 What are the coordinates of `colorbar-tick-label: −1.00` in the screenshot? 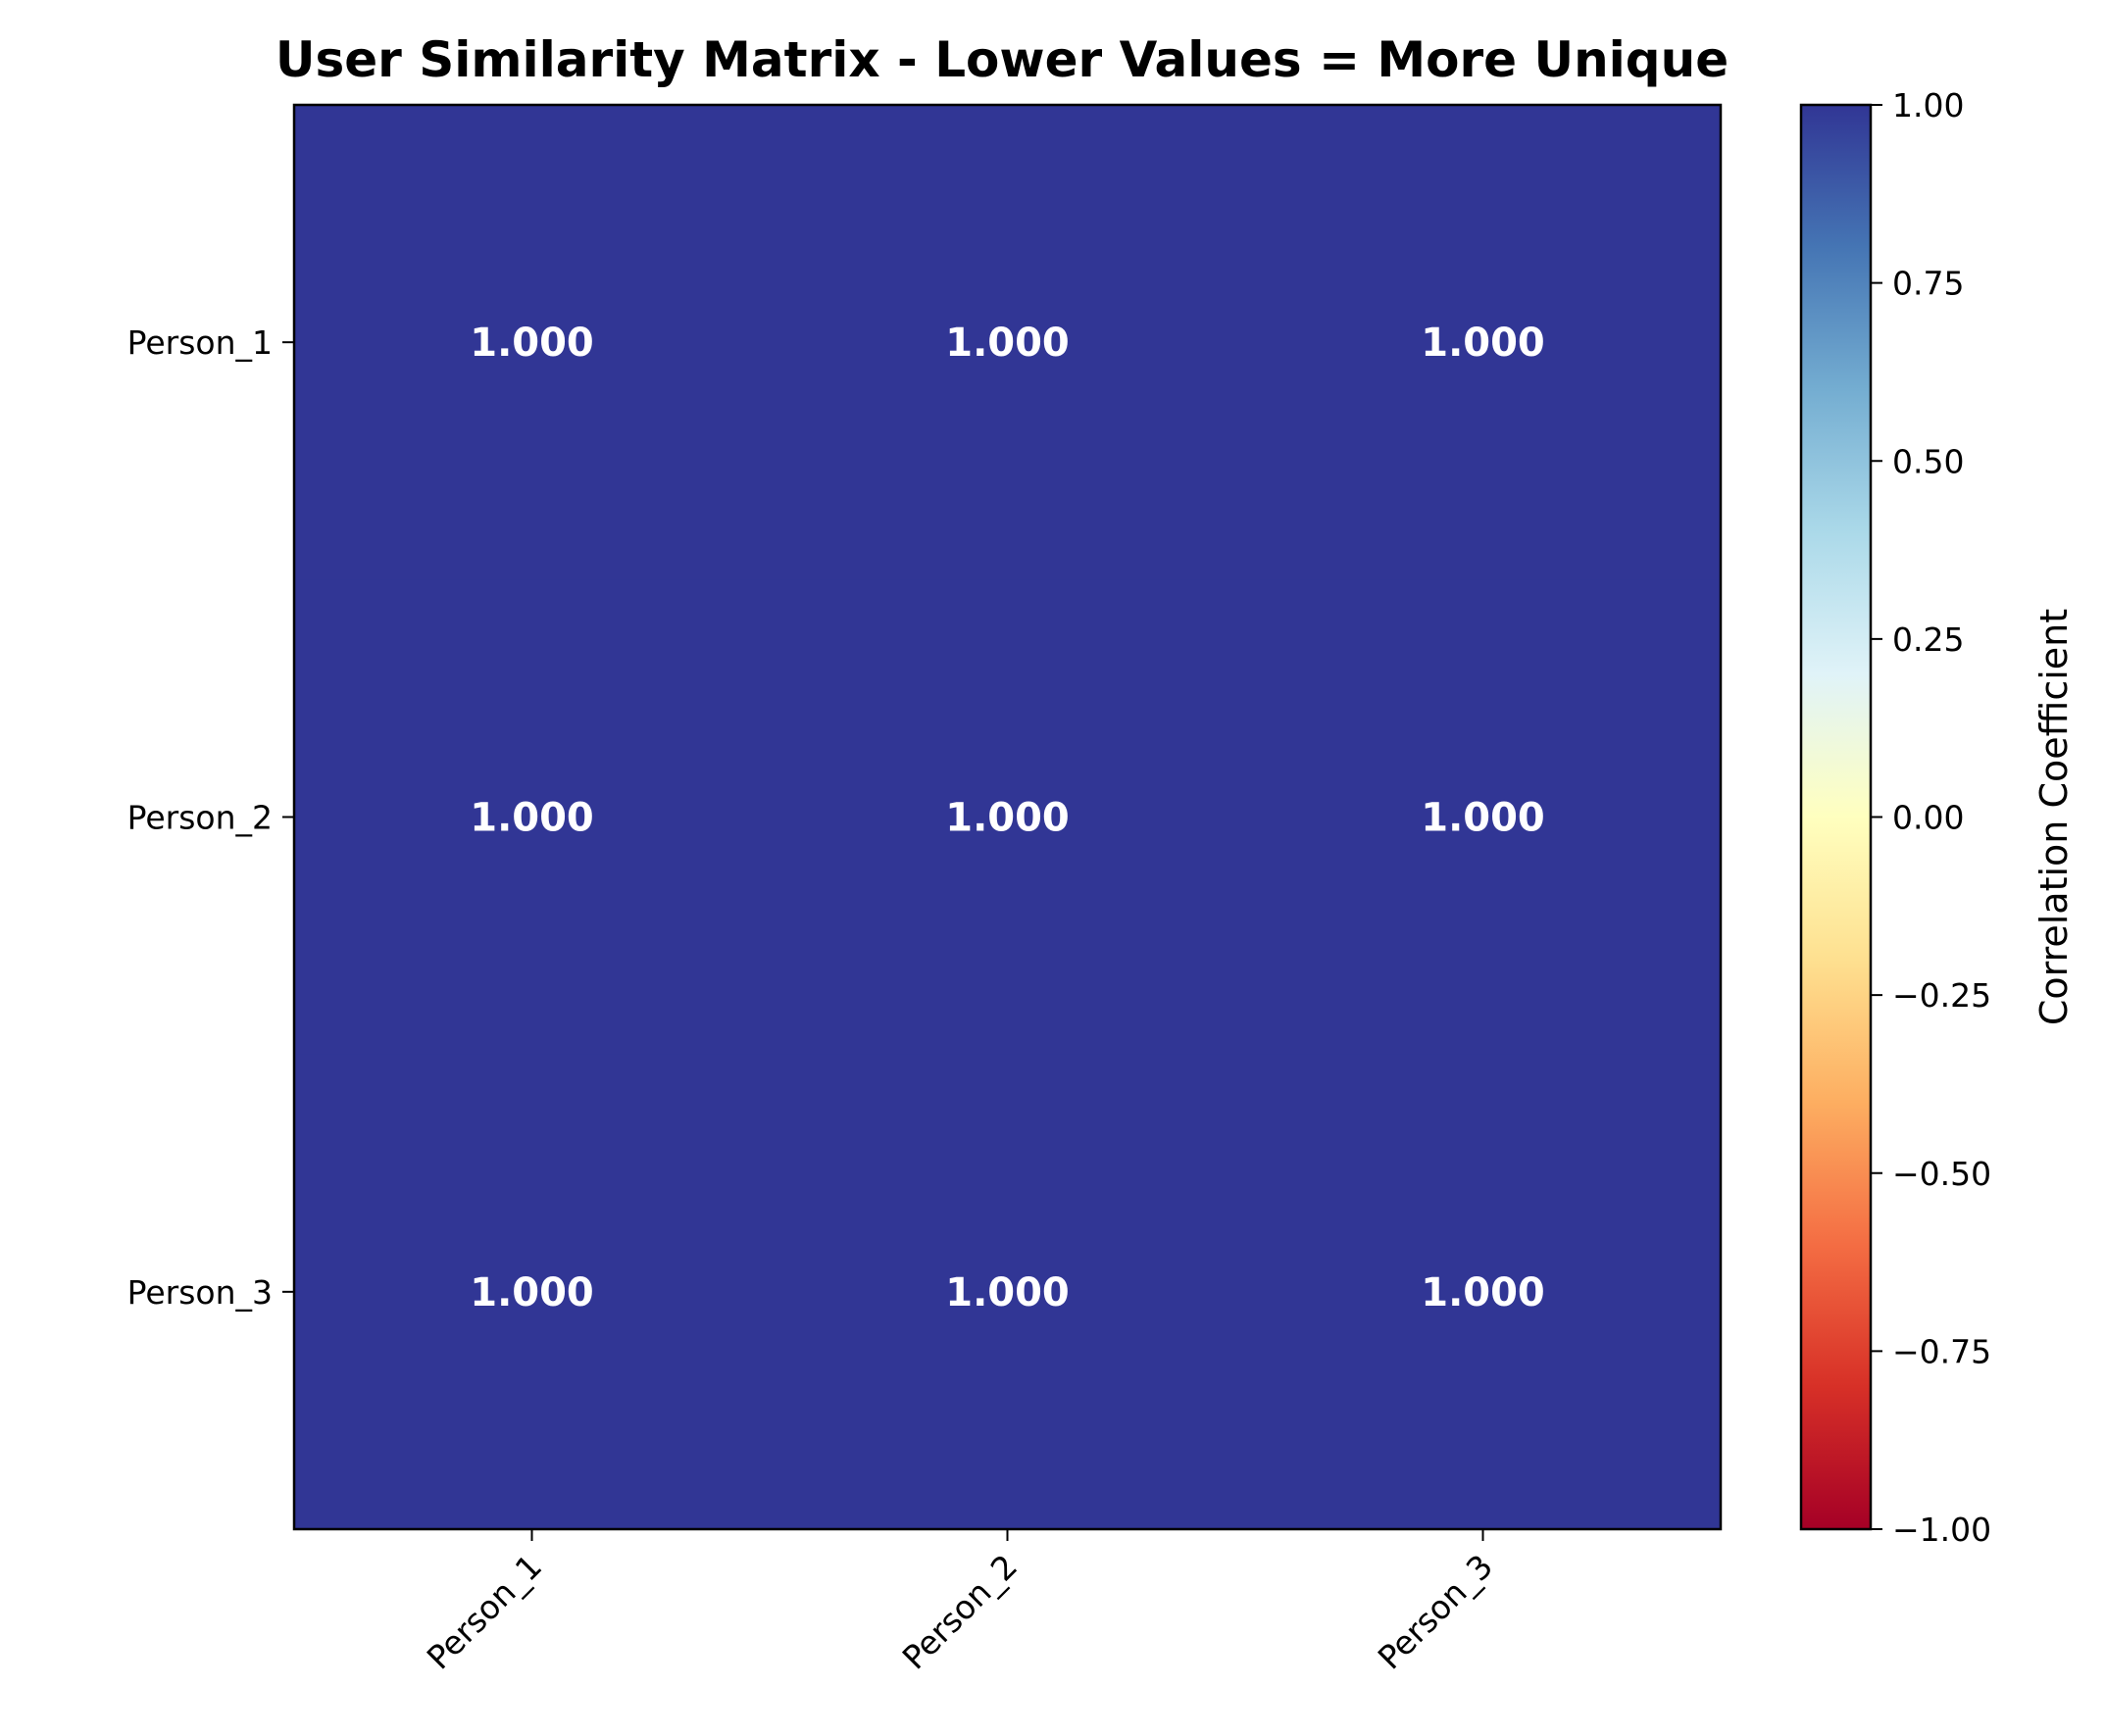 It's located at (1941, 1530).